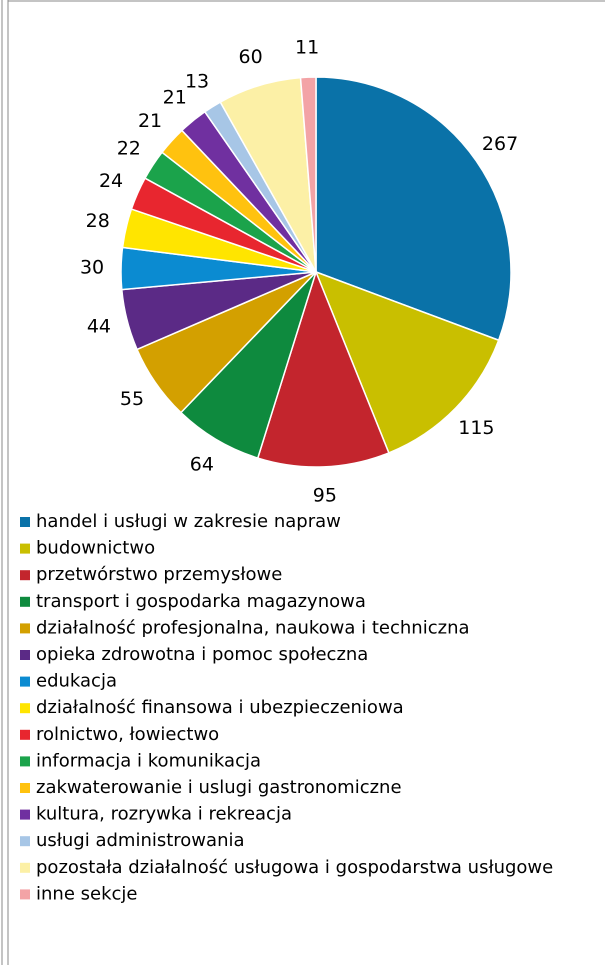  I want to click on data-label: 115, so click(476, 428).